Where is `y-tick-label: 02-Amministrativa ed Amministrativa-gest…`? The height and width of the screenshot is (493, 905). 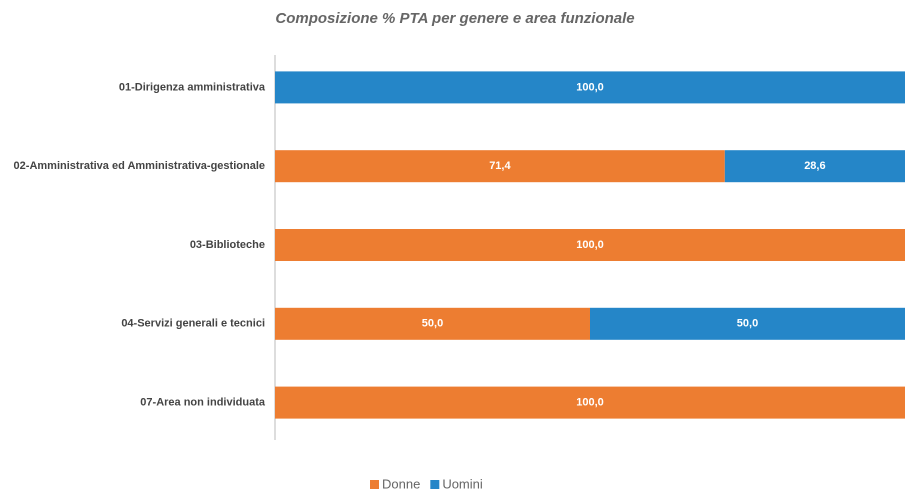 y-tick-label: 02-Amministrativa ed Amministrativa-gest… is located at coordinates (139, 166).